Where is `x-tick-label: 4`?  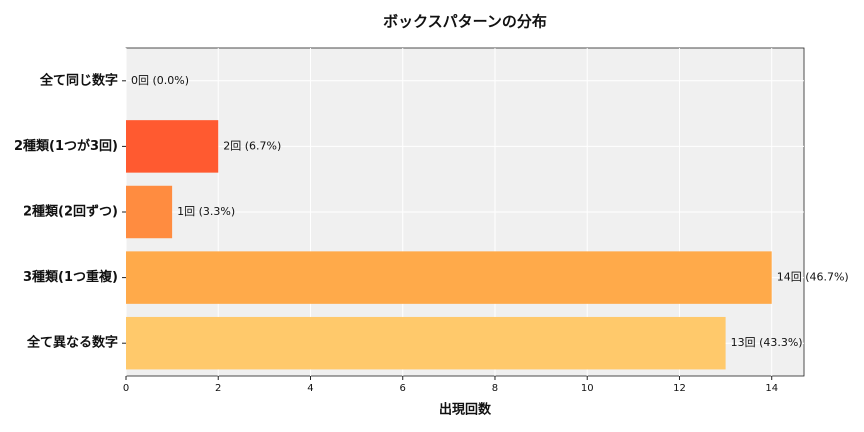 x-tick-label: 4 is located at coordinates (310, 388).